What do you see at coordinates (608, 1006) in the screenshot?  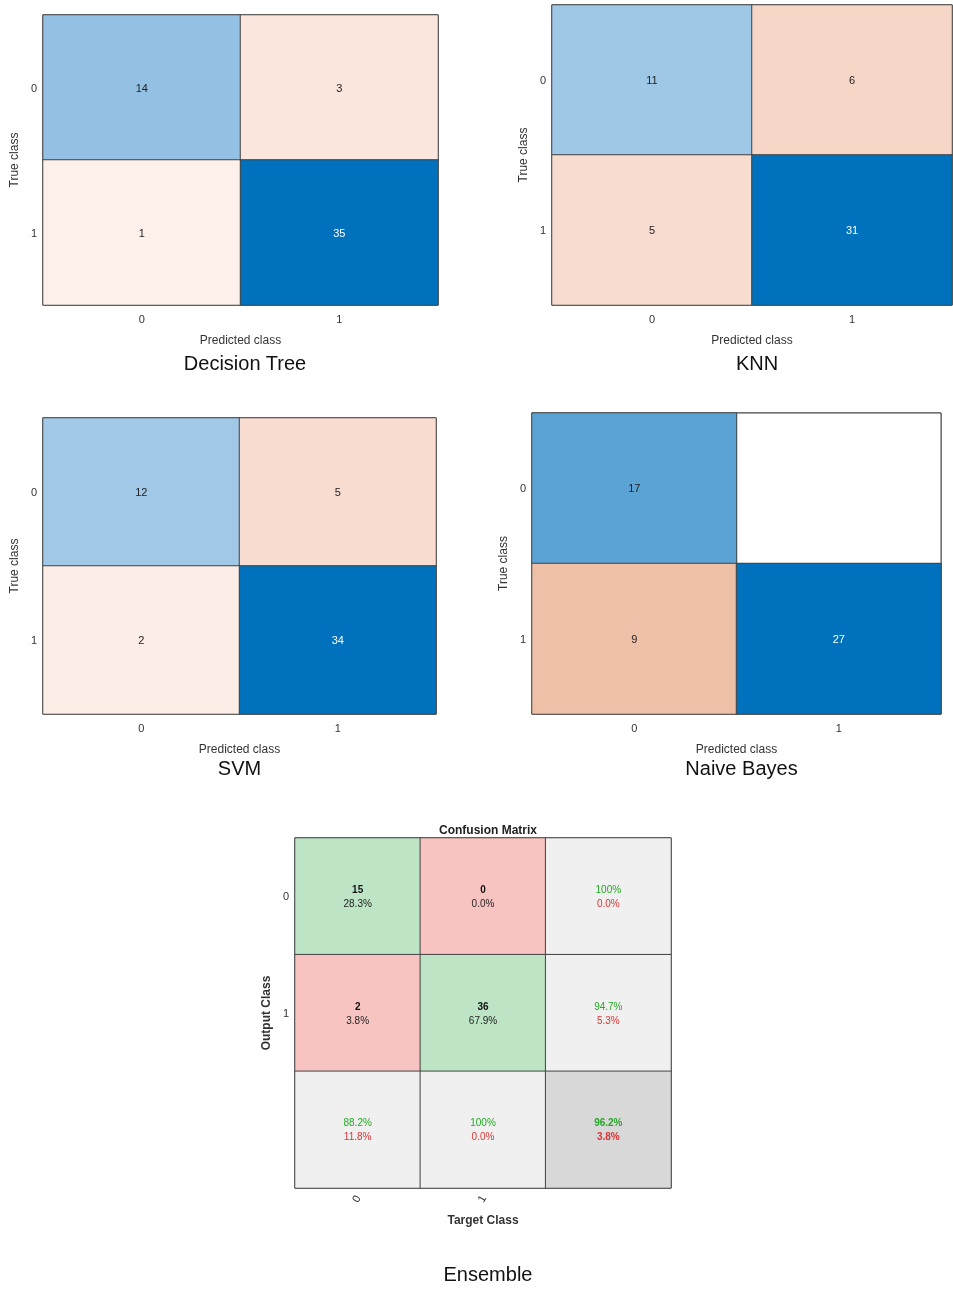 I see `data-label: 94.7%` at bounding box center [608, 1006].